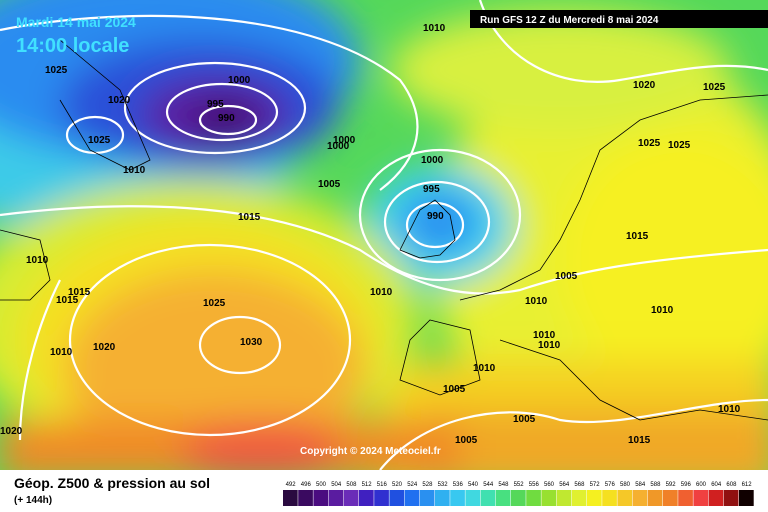  What do you see at coordinates (686, 485) in the screenshot?
I see `scale-label: 596` at bounding box center [686, 485].